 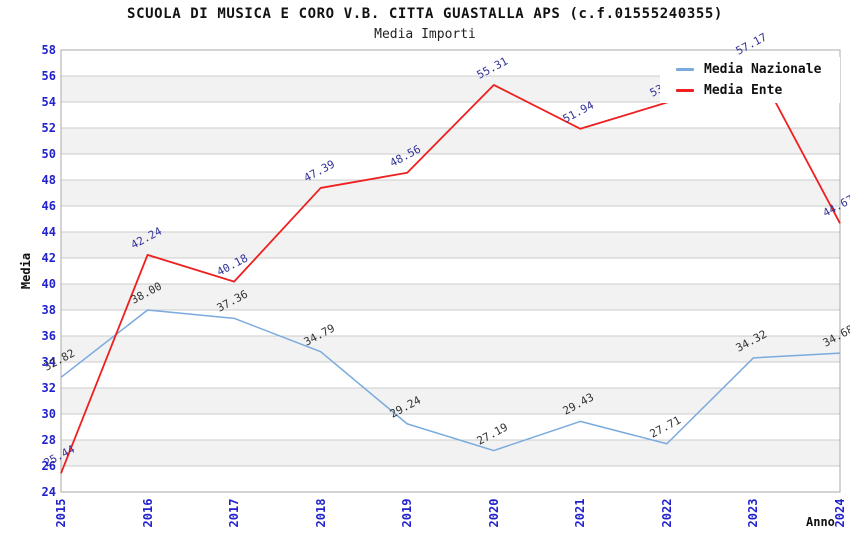 I want to click on chart-subtitle: Media Importi, so click(x=425, y=34).